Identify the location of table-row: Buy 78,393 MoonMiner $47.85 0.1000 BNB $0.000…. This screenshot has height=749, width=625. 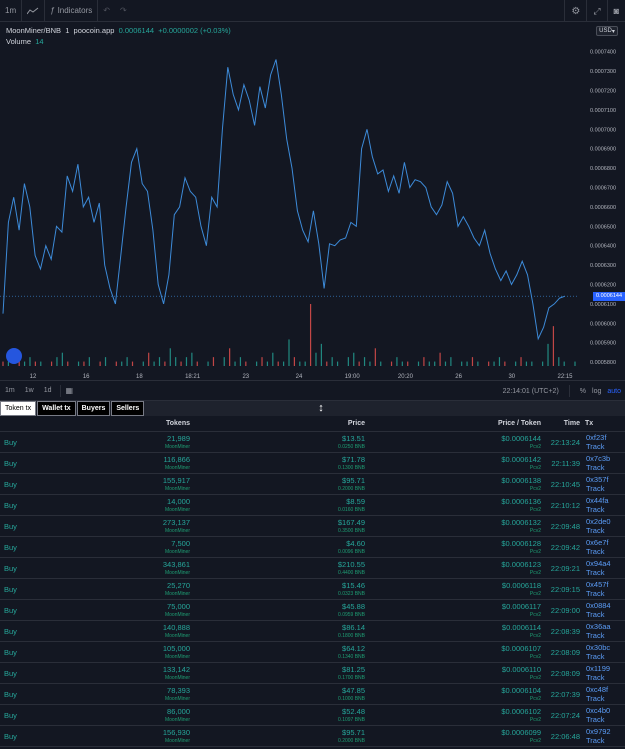
(312, 694).